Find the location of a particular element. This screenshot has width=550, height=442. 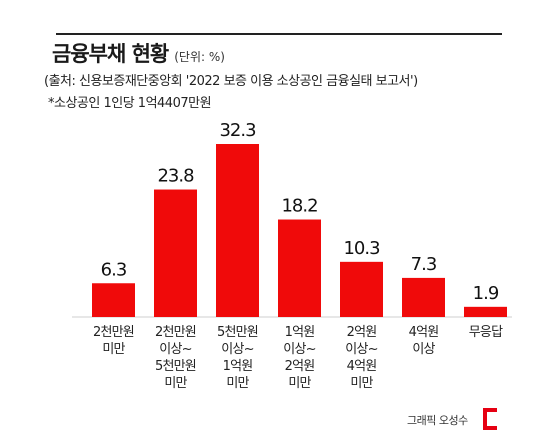

category-label: 5천만원 이상~ 1억원 미만 is located at coordinates (237, 358).